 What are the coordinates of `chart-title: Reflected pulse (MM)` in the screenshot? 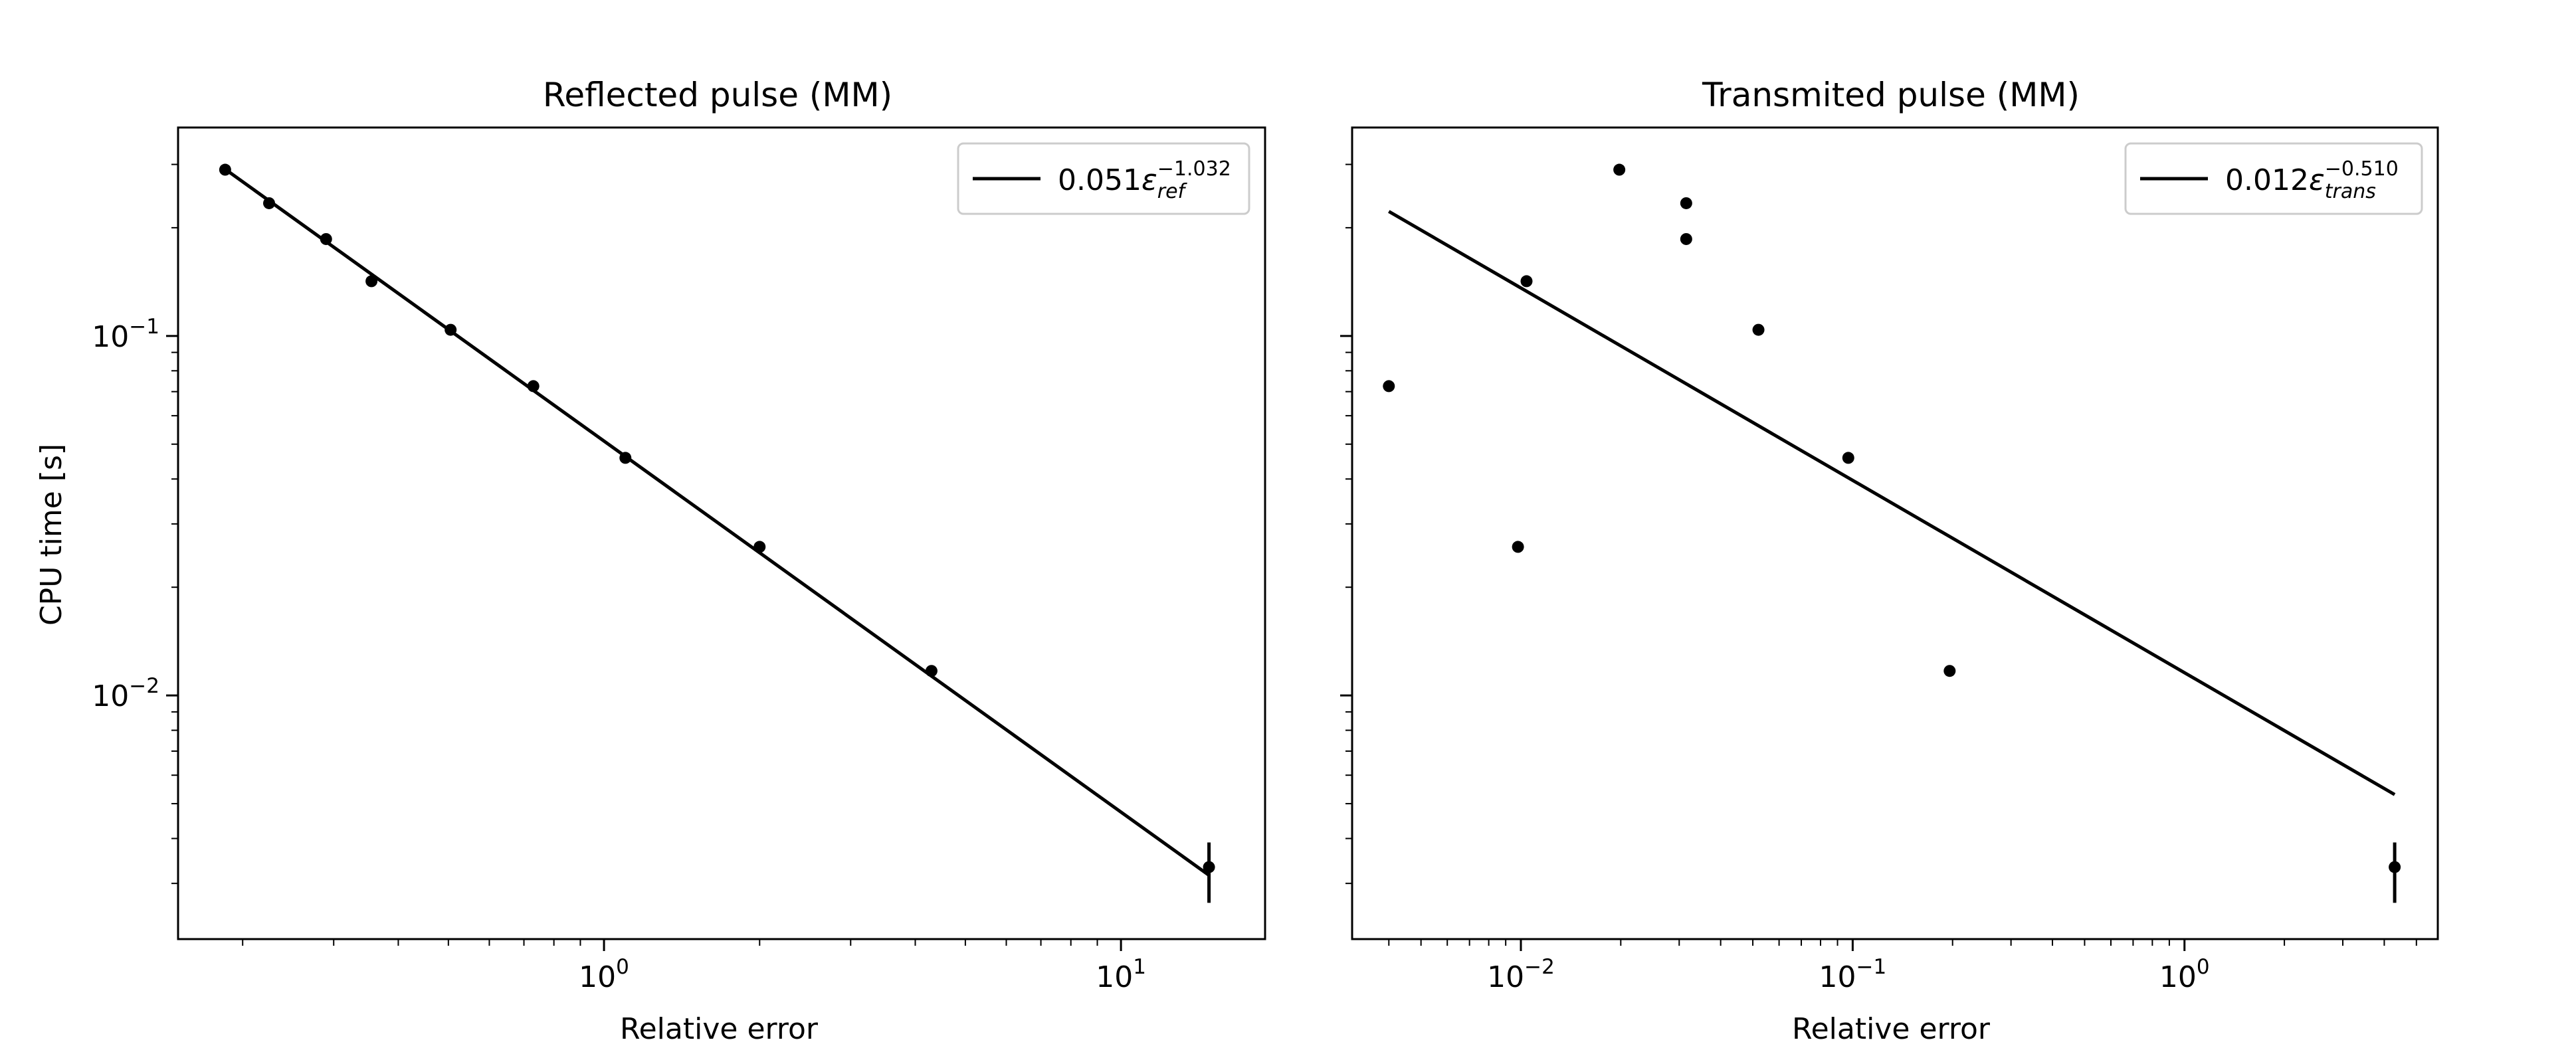 It's located at (718, 95).